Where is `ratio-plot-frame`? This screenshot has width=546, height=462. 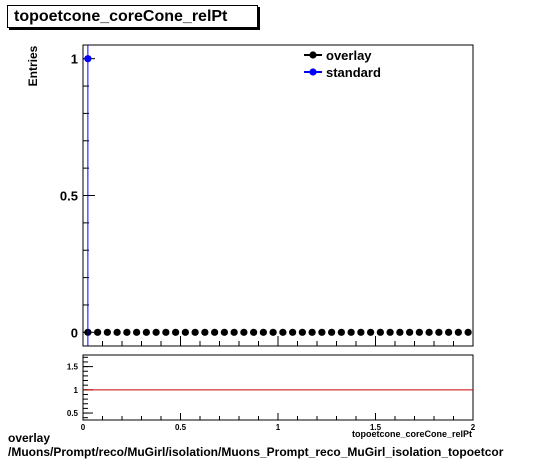
ratio-plot-frame is located at coordinates (278, 387).